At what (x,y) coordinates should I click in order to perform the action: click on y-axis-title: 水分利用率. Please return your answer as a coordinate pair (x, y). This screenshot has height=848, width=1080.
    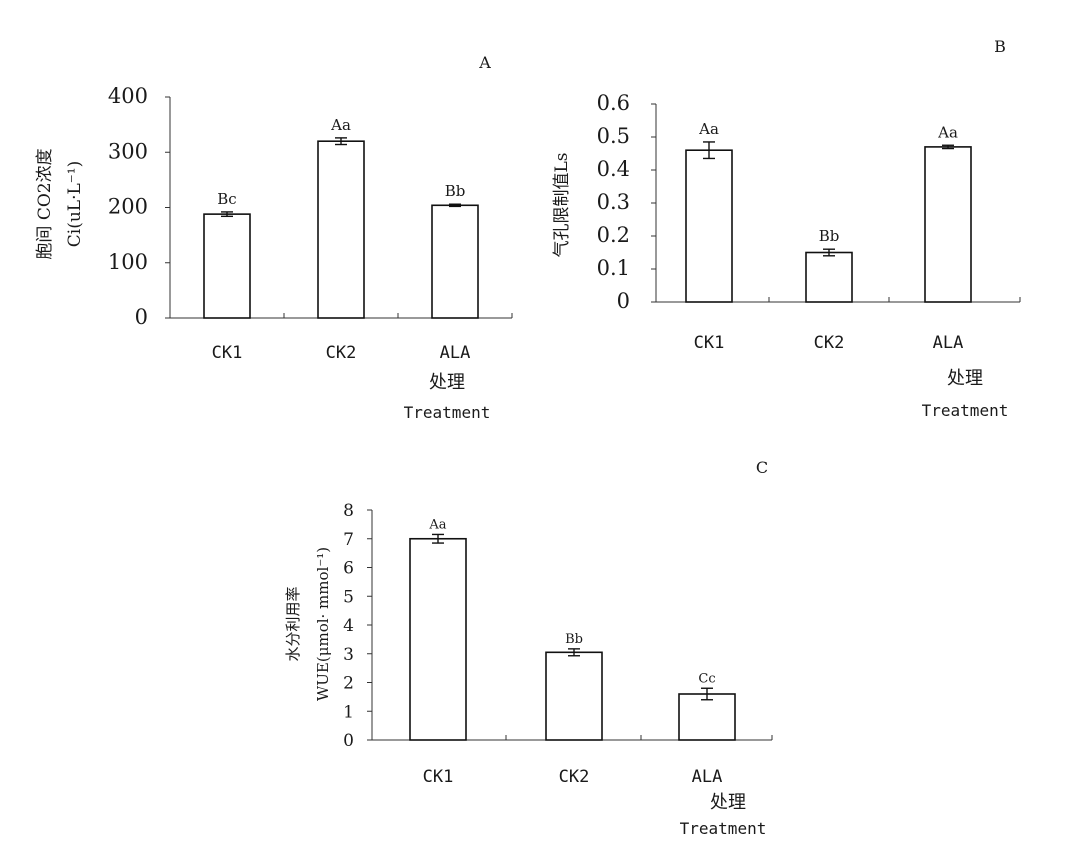
    Looking at the image, I should click on (293, 623).